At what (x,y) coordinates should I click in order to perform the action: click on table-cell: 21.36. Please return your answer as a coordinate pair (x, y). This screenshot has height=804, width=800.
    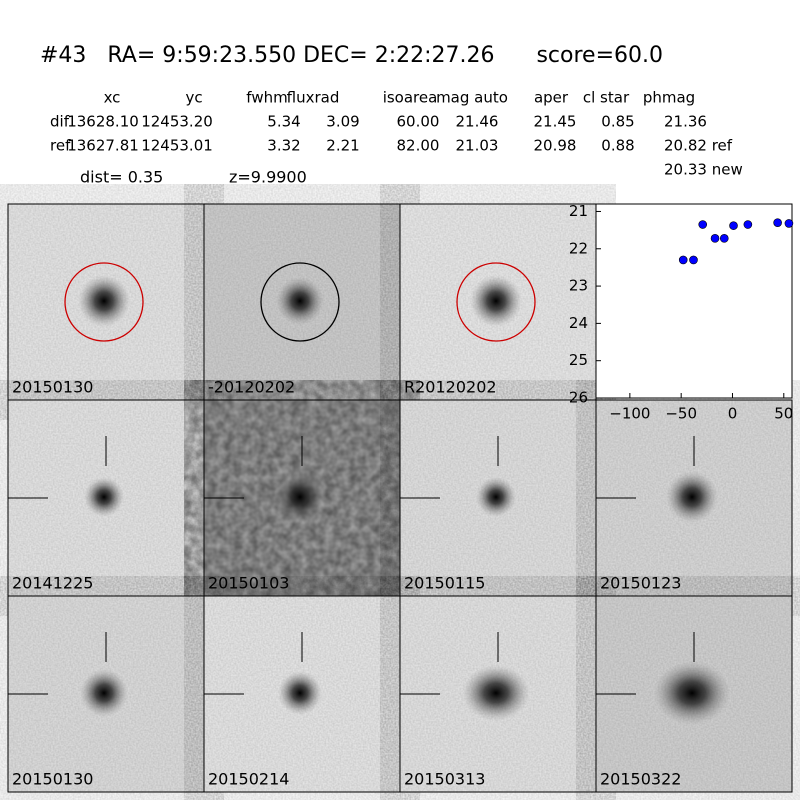
    Looking at the image, I should click on (685, 122).